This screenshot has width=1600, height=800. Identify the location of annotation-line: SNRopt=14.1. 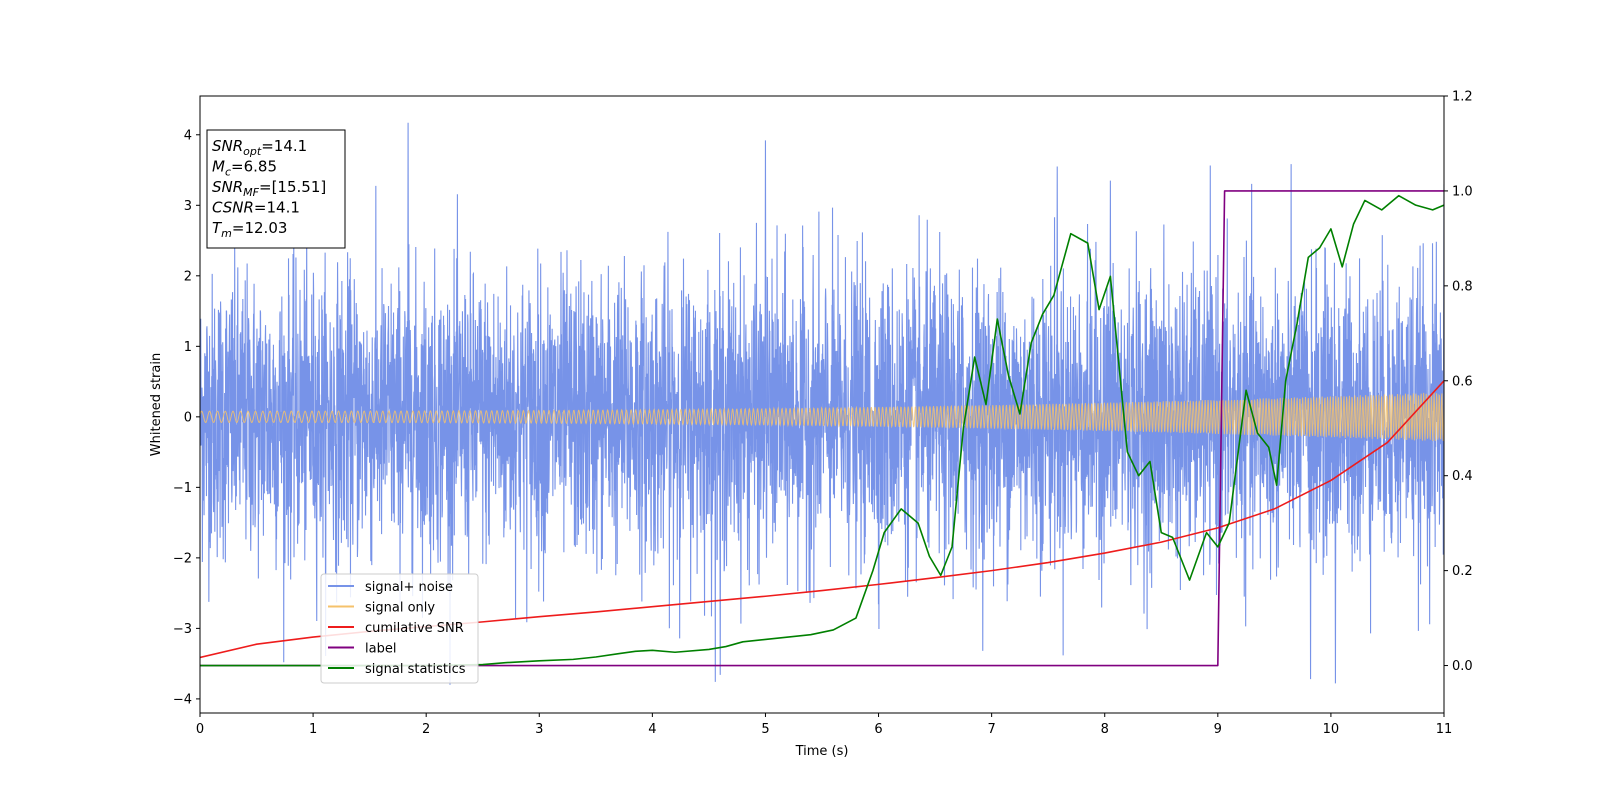
(259, 147).